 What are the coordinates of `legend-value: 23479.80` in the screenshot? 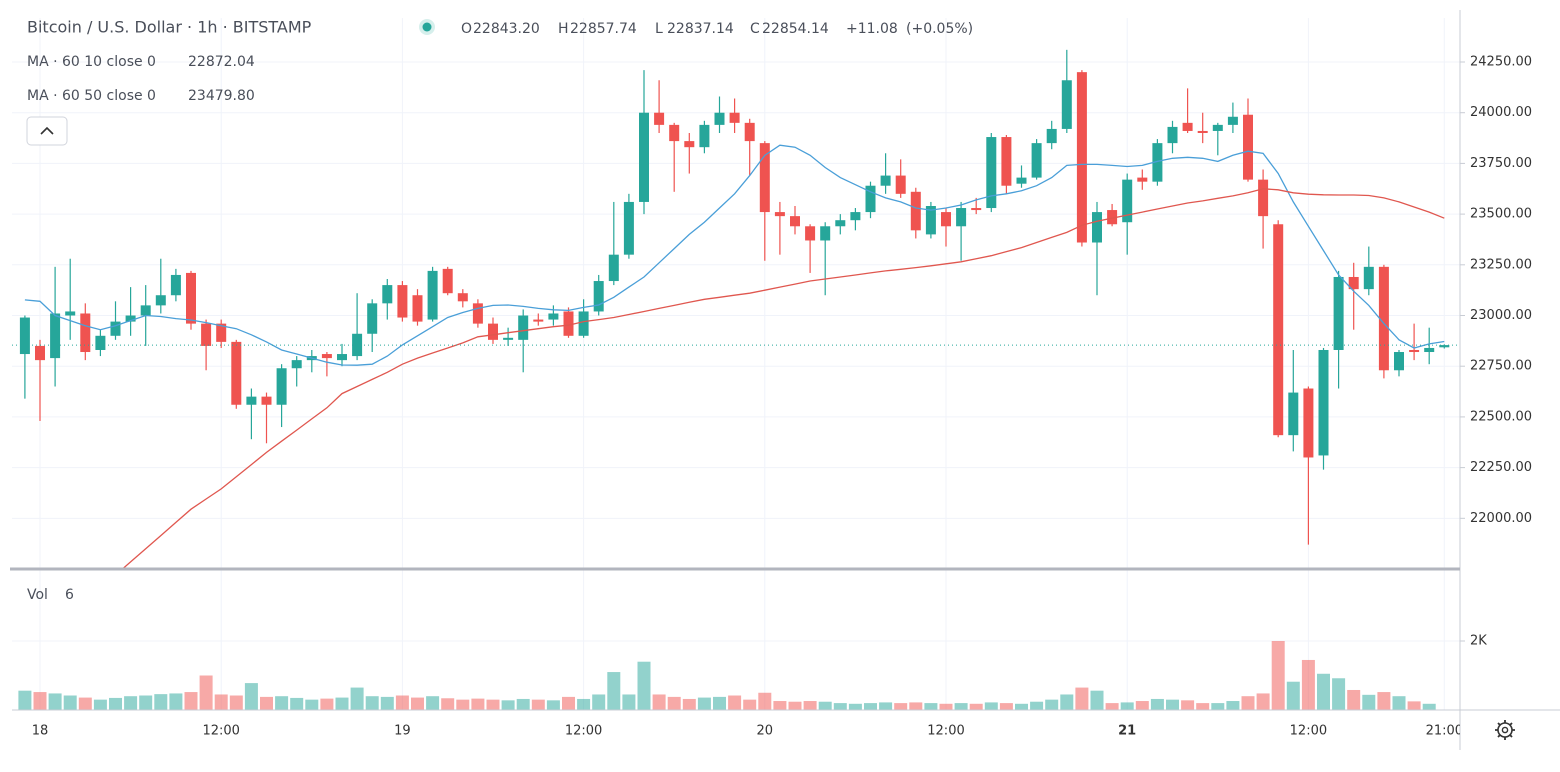 It's located at (221, 96).